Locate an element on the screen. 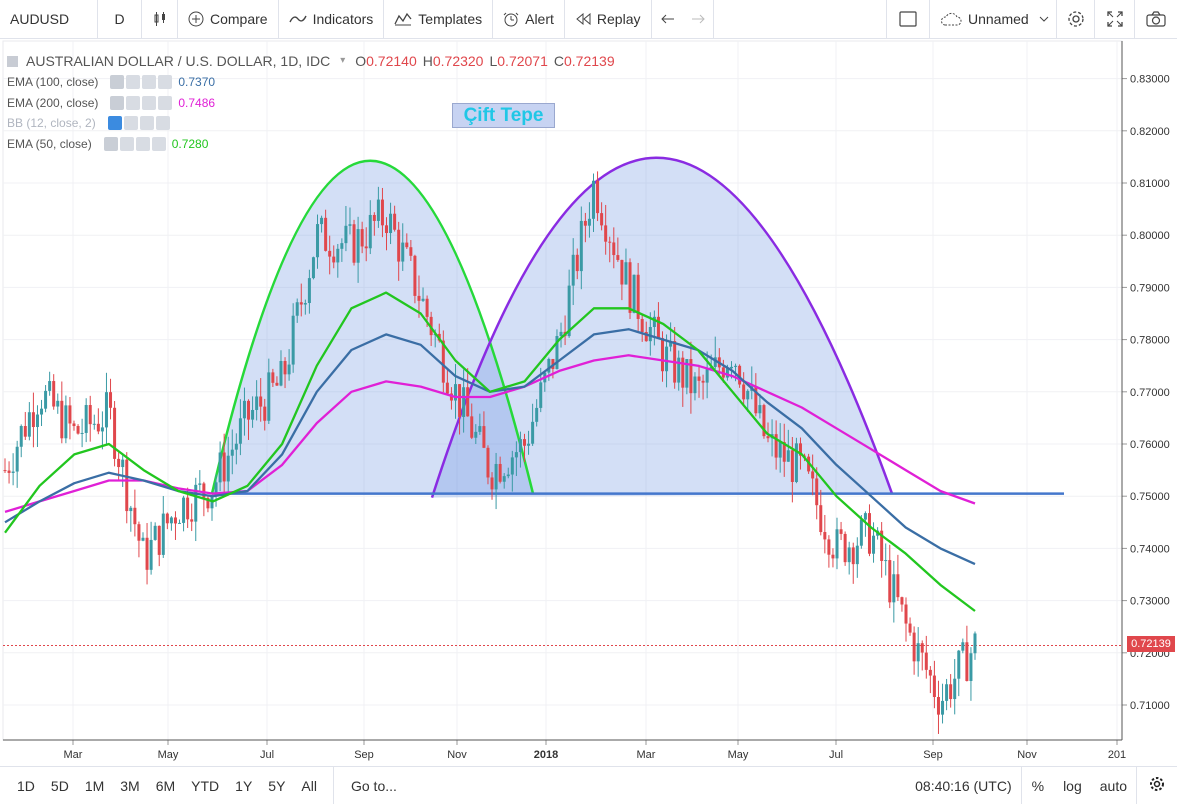 The width and height of the screenshot is (1177, 804). range-button-ytd: YTD is located at coordinates (205, 785).